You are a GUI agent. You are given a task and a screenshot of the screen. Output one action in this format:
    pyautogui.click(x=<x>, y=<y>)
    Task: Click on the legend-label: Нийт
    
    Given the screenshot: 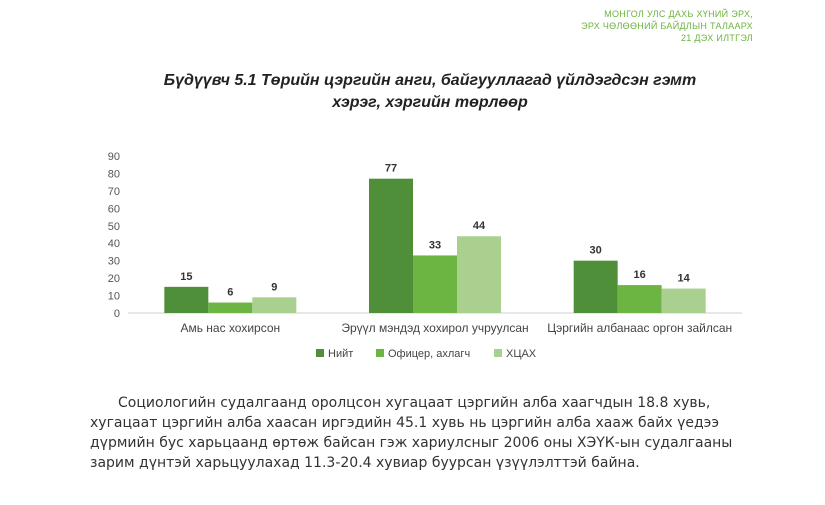 What is the action you would take?
    pyautogui.click(x=340, y=354)
    